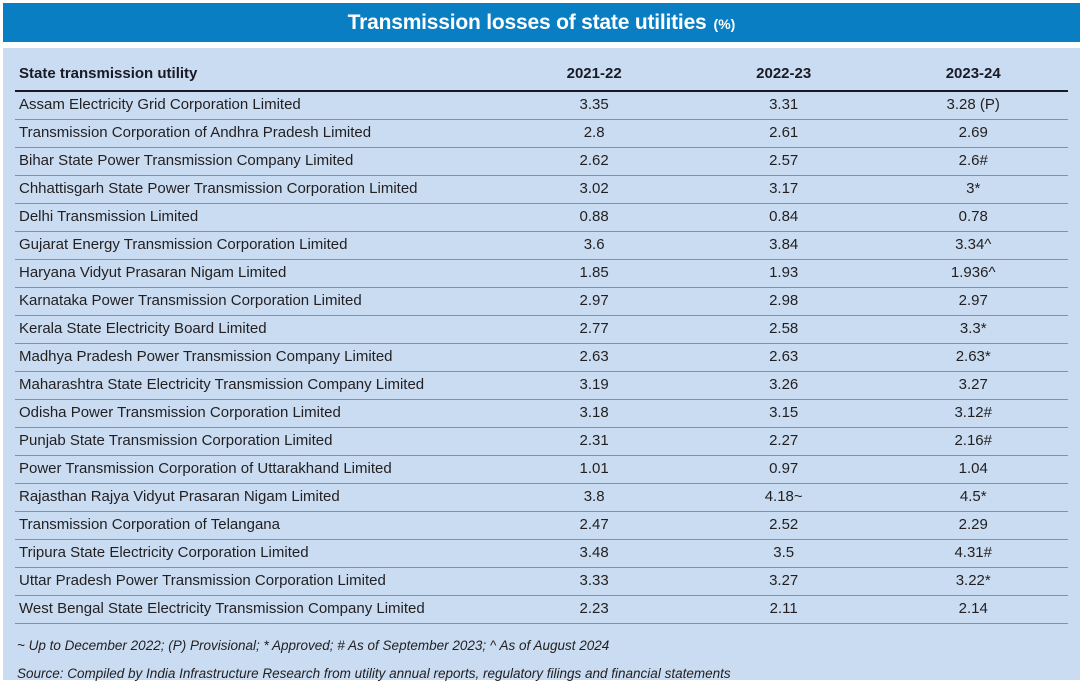 The height and width of the screenshot is (683, 1083). What do you see at coordinates (257, 329) in the screenshot?
I see `utility-name-cell: Kerala State Electricity Board Limited` at bounding box center [257, 329].